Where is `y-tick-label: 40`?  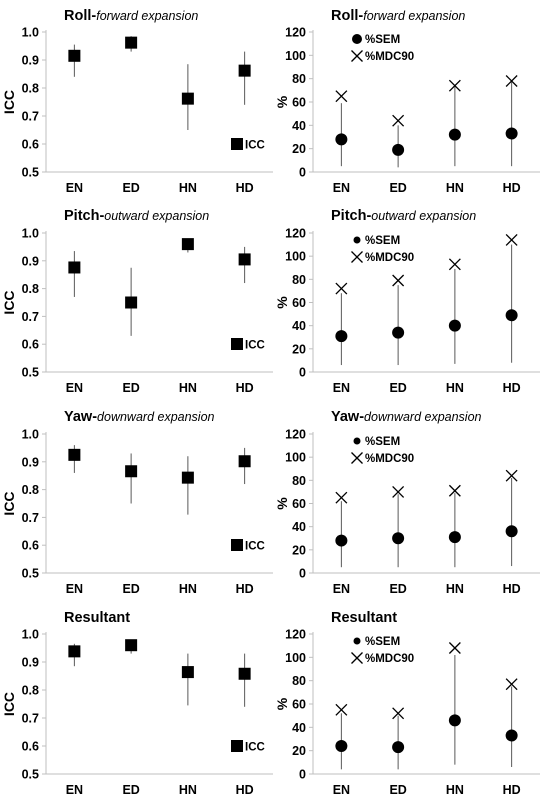
y-tick-label: 40 is located at coordinates (299, 326).